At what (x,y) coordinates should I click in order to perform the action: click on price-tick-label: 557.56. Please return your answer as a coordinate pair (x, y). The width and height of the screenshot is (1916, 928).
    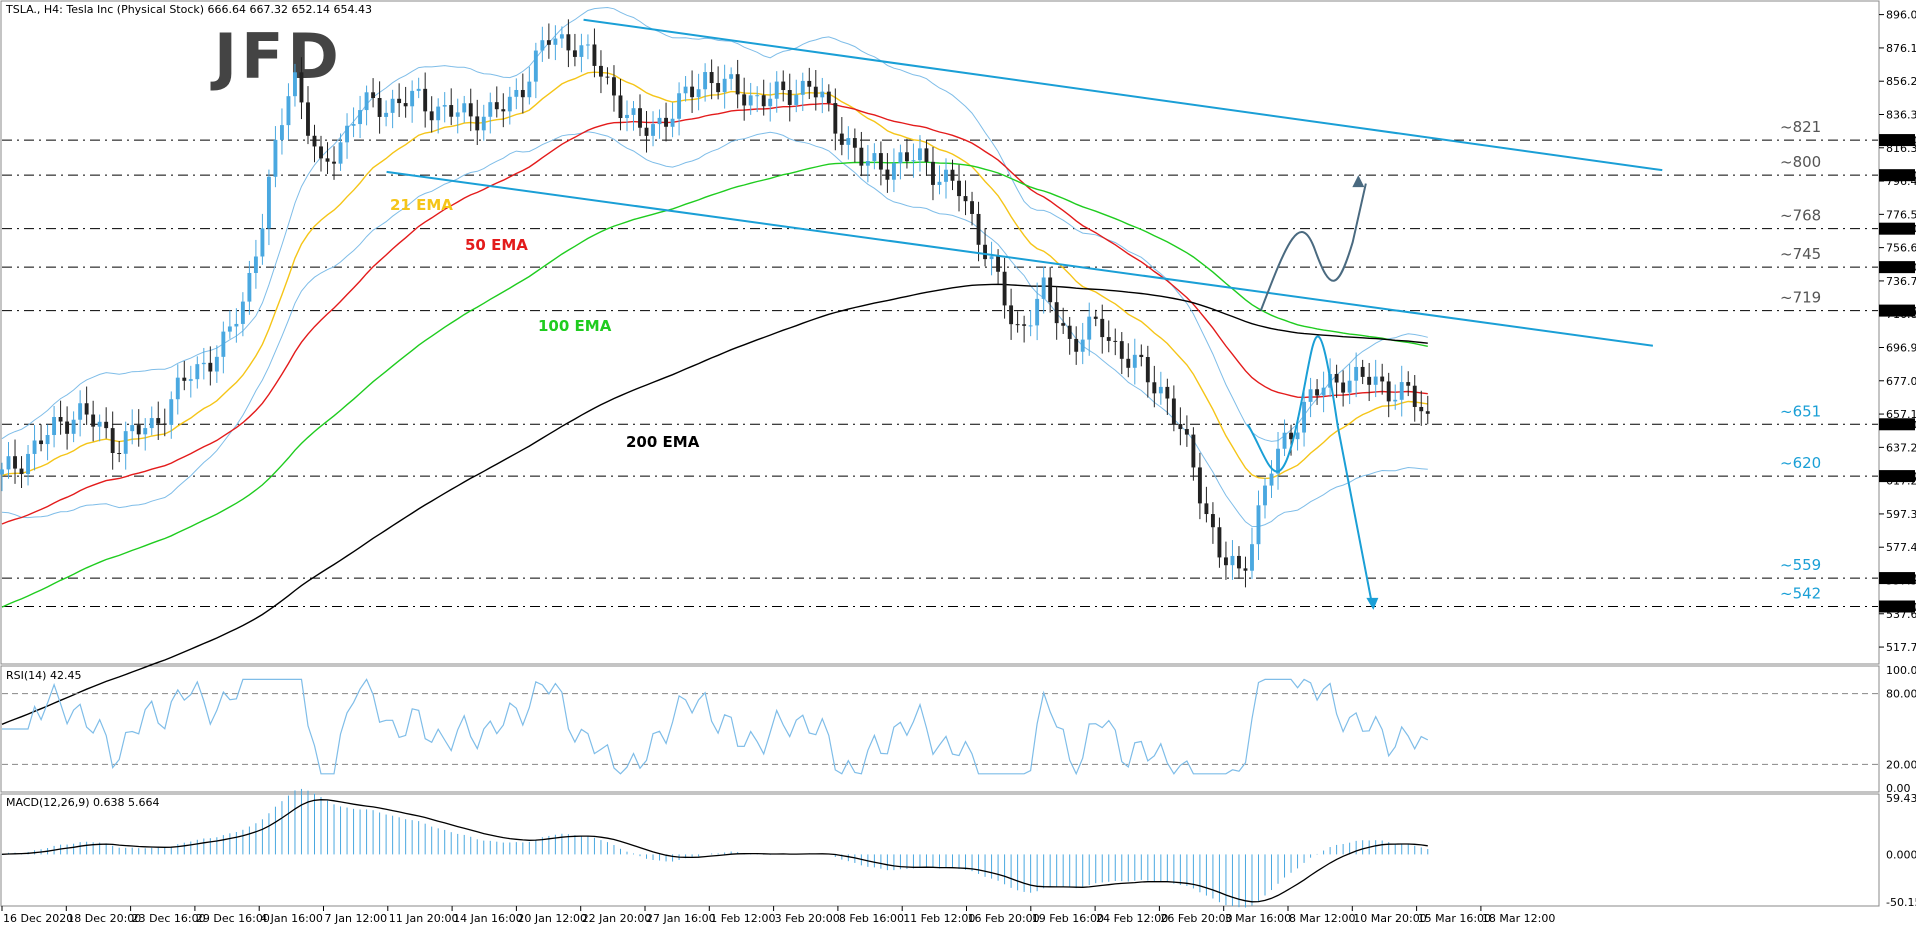
    Looking at the image, I should click on (1901, 580).